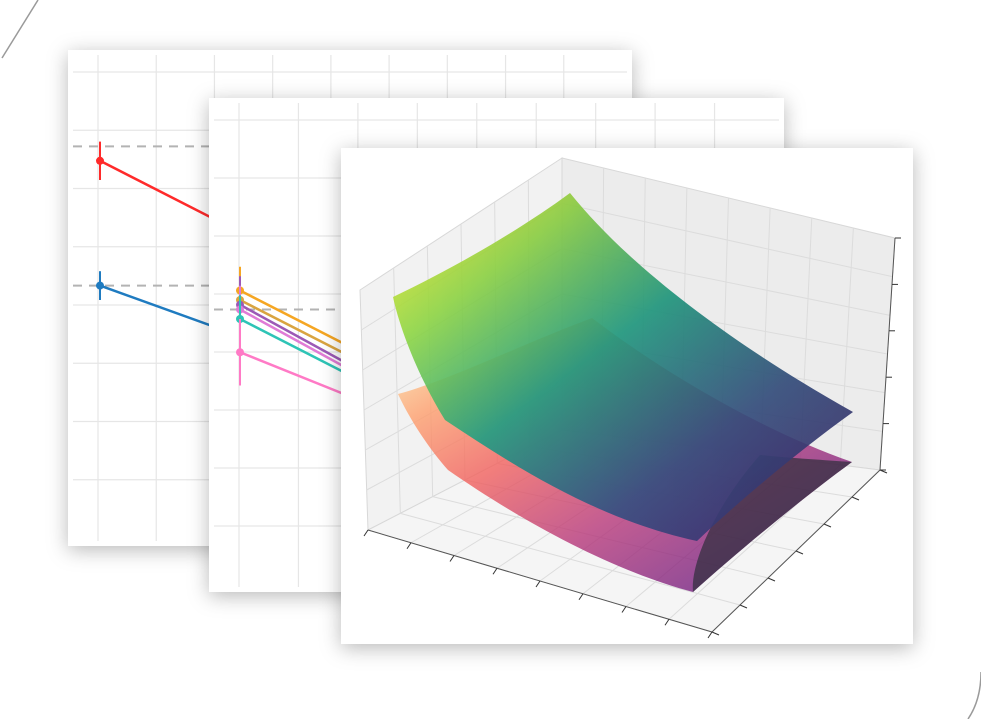  I want to click on frame-edge-bottom-right, so click(974, 695).